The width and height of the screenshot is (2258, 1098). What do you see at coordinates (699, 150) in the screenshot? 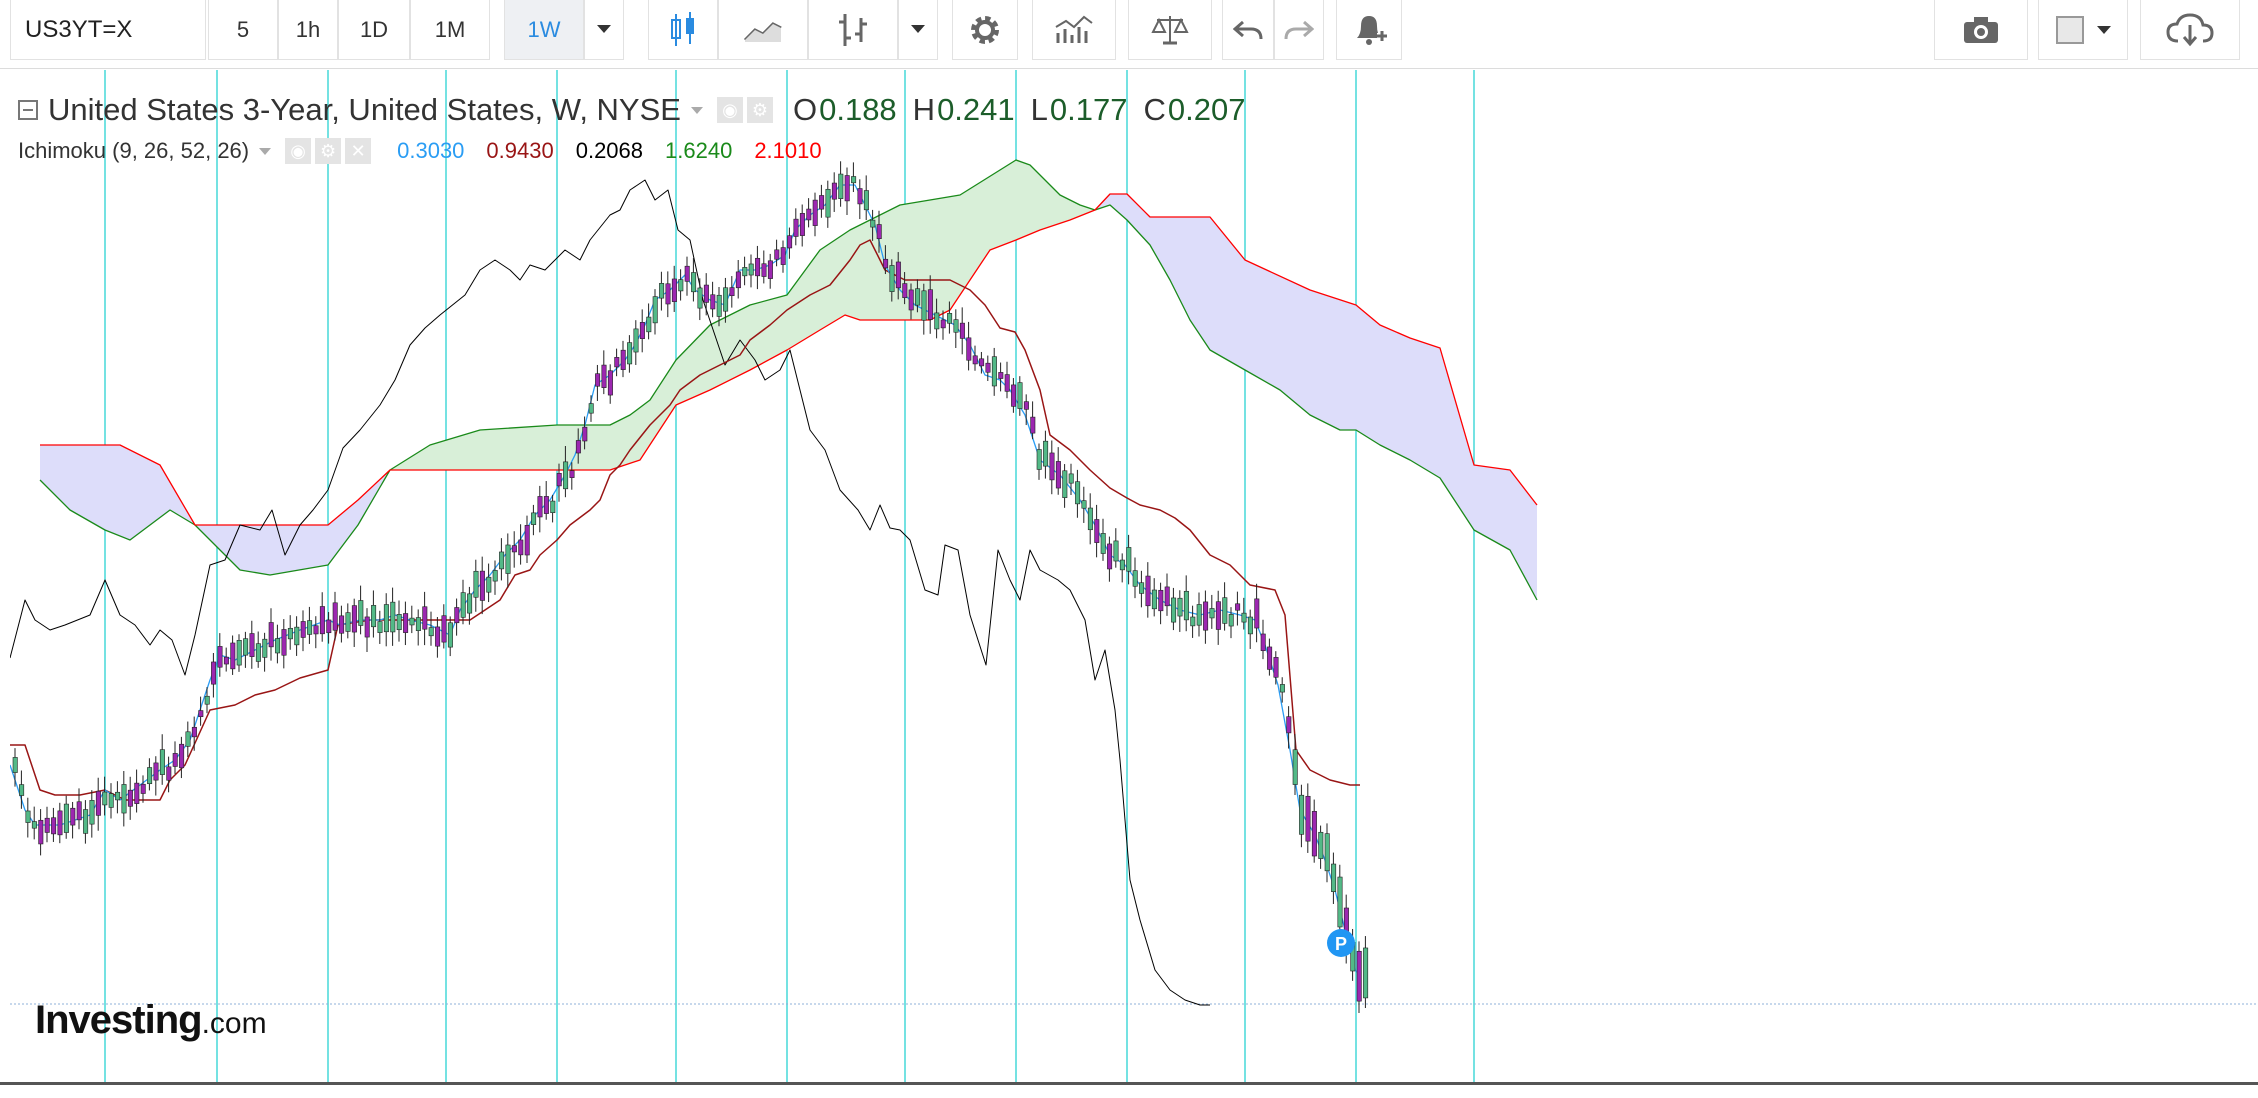
I see `lead-span-a-value: 1.6240` at bounding box center [699, 150].